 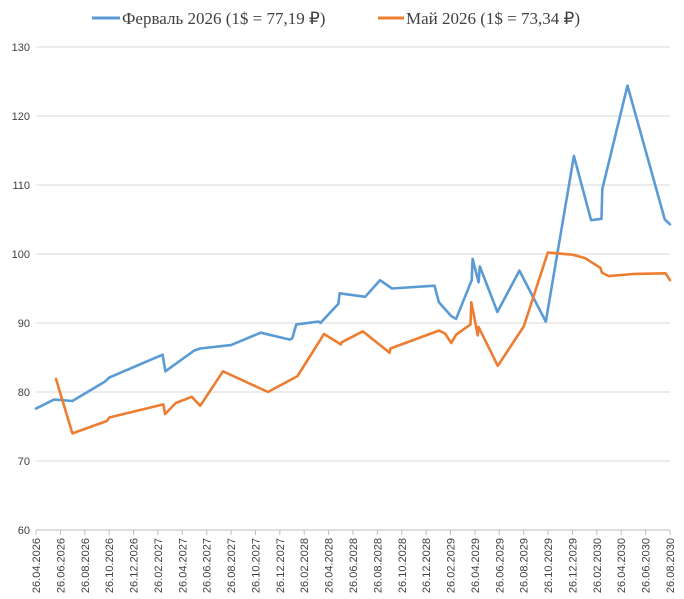 I want to click on x-tick-label: 26.12.2027, so click(x=281, y=565).